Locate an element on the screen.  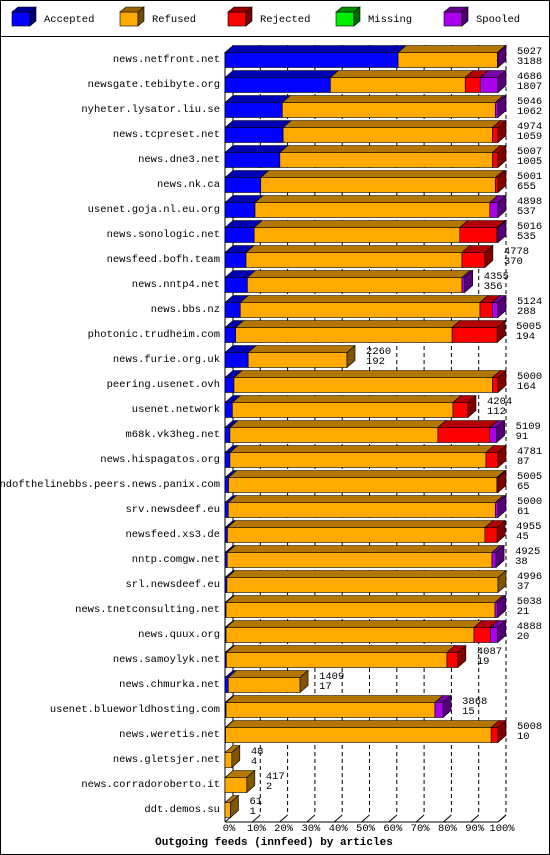
offered-label: 61 is located at coordinates (255, 802).